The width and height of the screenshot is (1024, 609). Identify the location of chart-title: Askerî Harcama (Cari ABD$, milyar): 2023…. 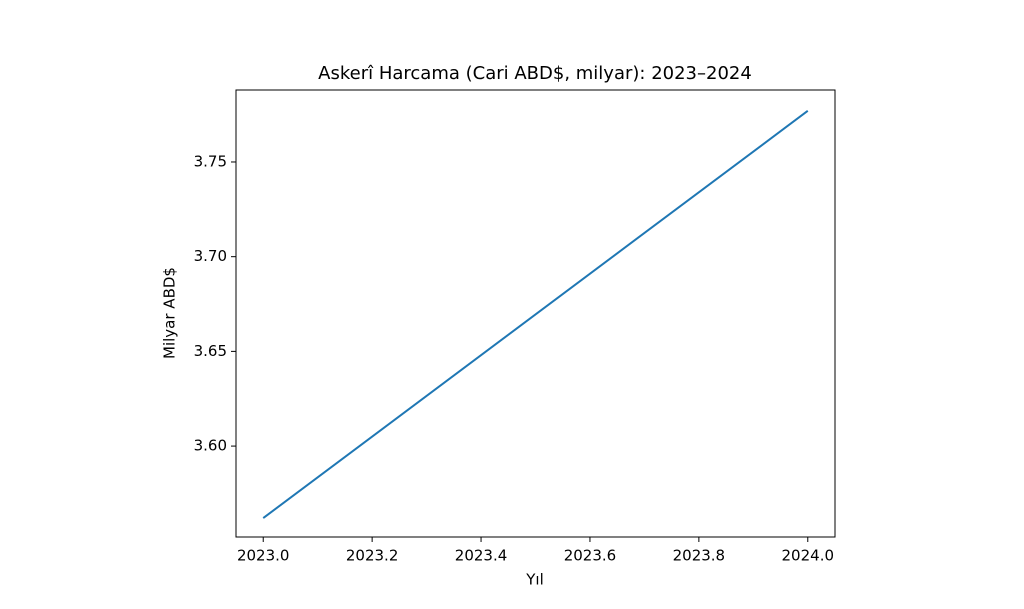
(535, 73).